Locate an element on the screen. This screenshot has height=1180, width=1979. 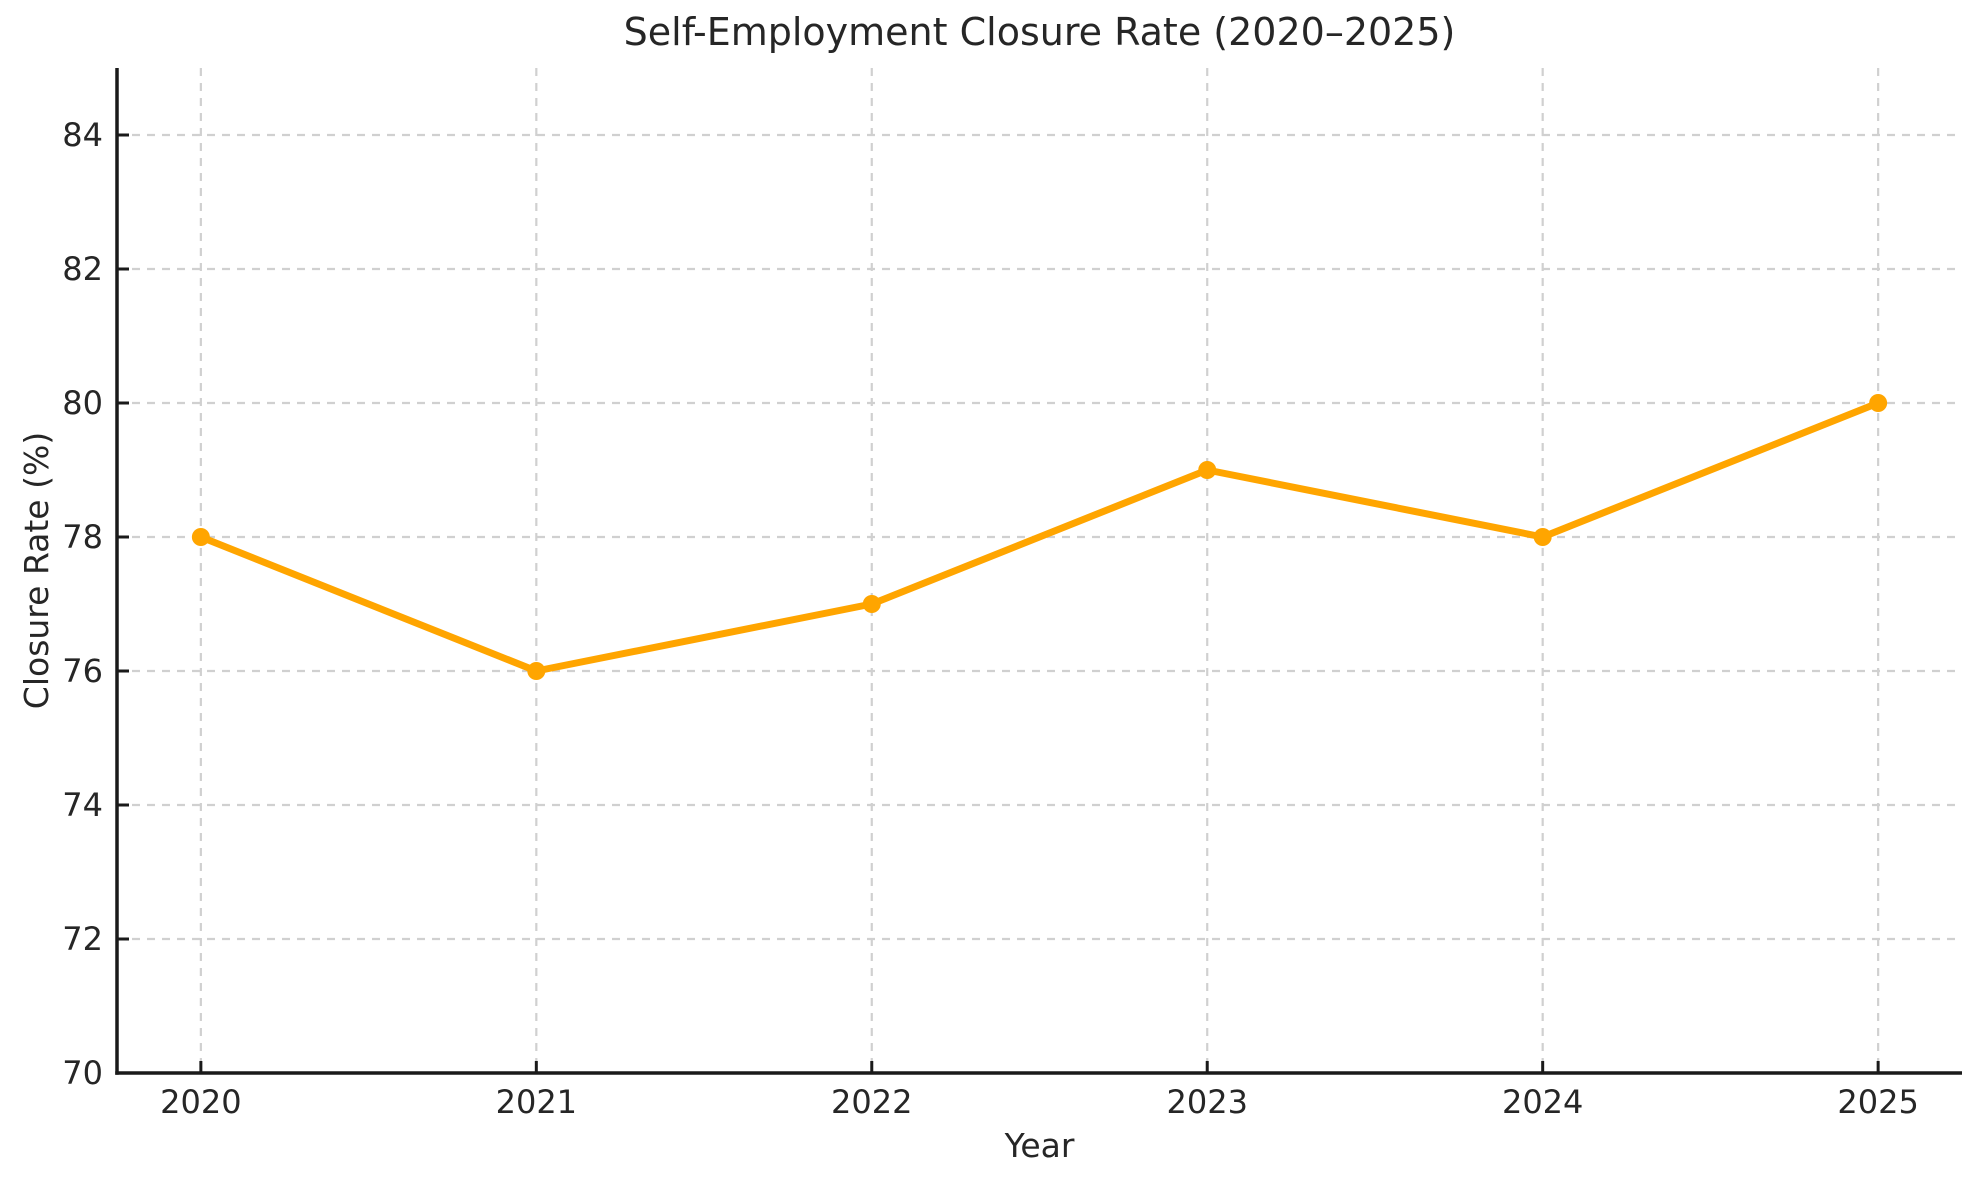
y-tick-label: 74 is located at coordinates (82, 805).